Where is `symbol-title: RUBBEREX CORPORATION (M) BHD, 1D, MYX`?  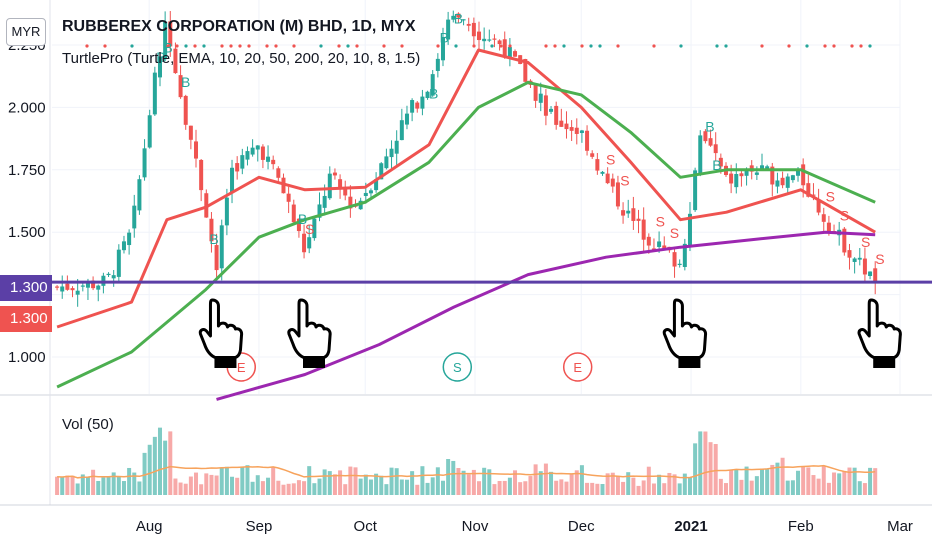 symbol-title: RUBBEREX CORPORATION (M) BHD, 1D, MYX is located at coordinates (239, 26).